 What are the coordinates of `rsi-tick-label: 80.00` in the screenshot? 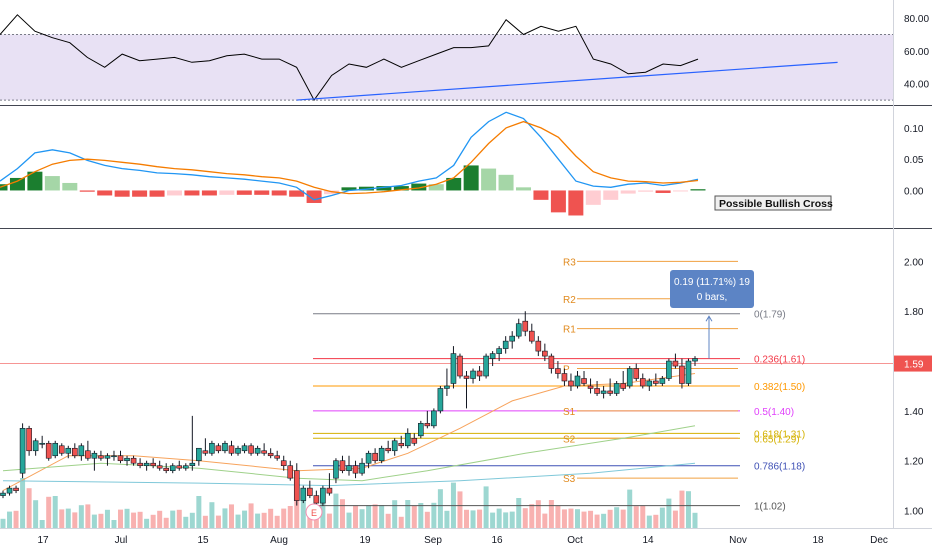 It's located at (916, 19).